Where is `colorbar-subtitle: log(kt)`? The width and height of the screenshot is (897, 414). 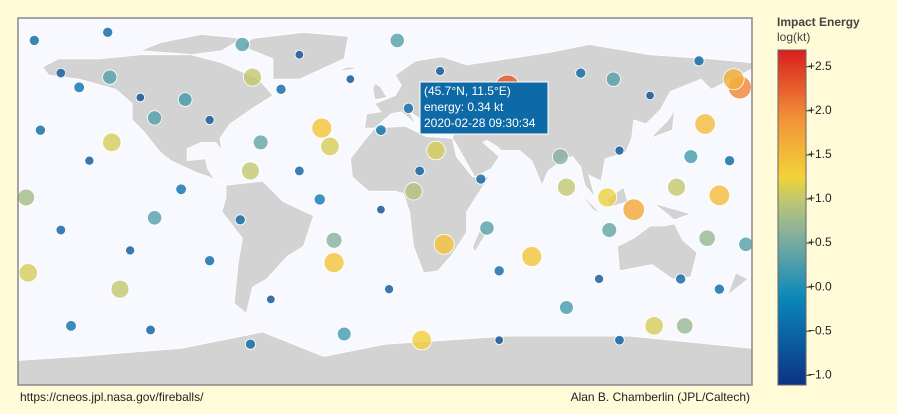 colorbar-subtitle: log(kt) is located at coordinates (793, 37).